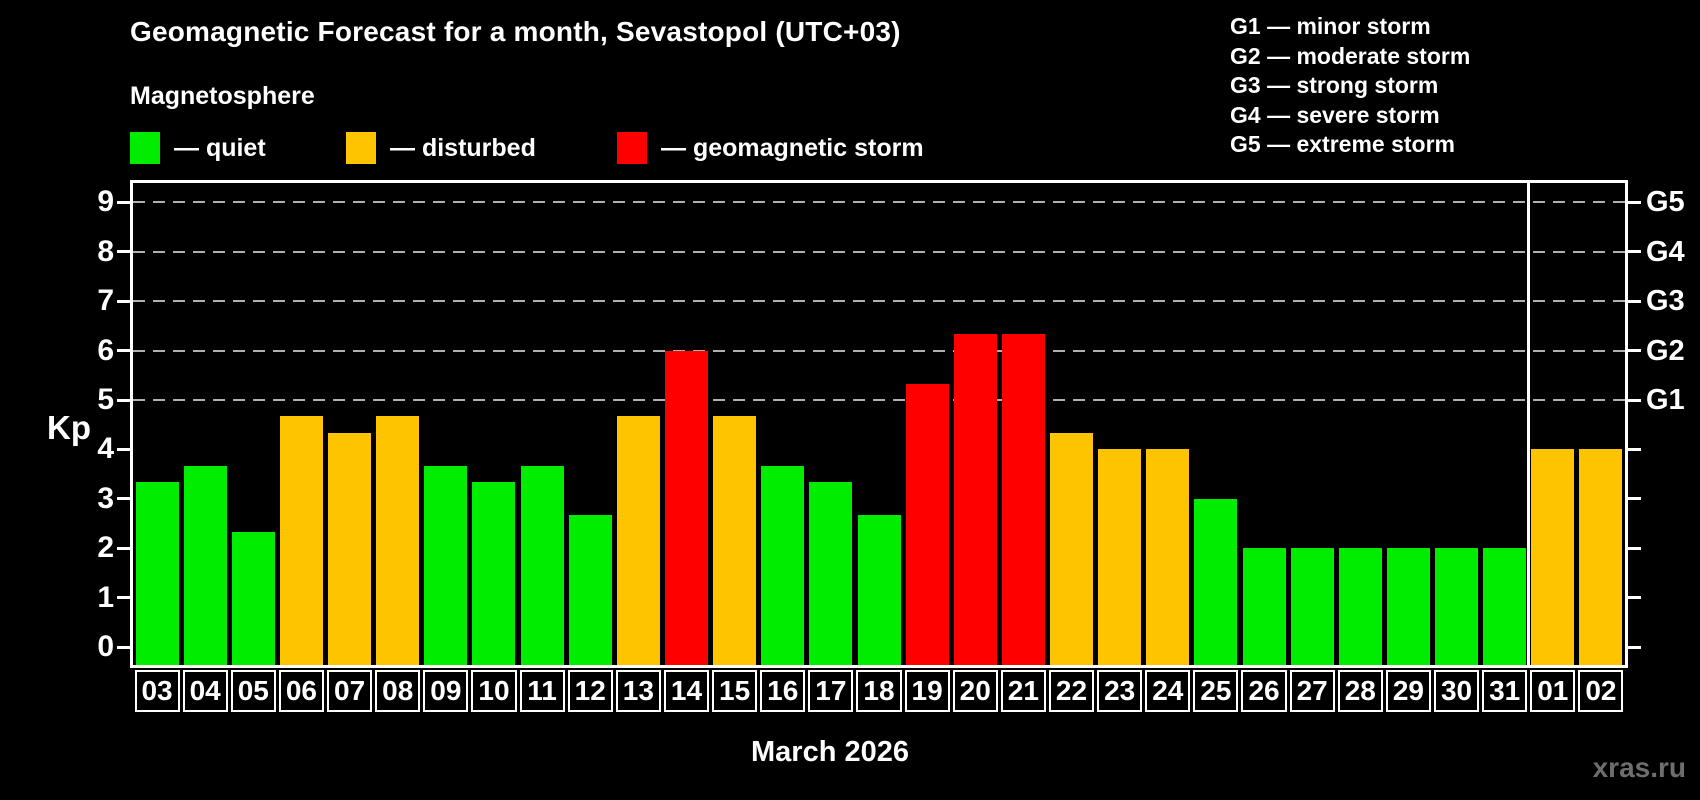  Describe the element at coordinates (463, 147) in the screenshot. I see `legend-label-disturbed: — disturbed` at that location.